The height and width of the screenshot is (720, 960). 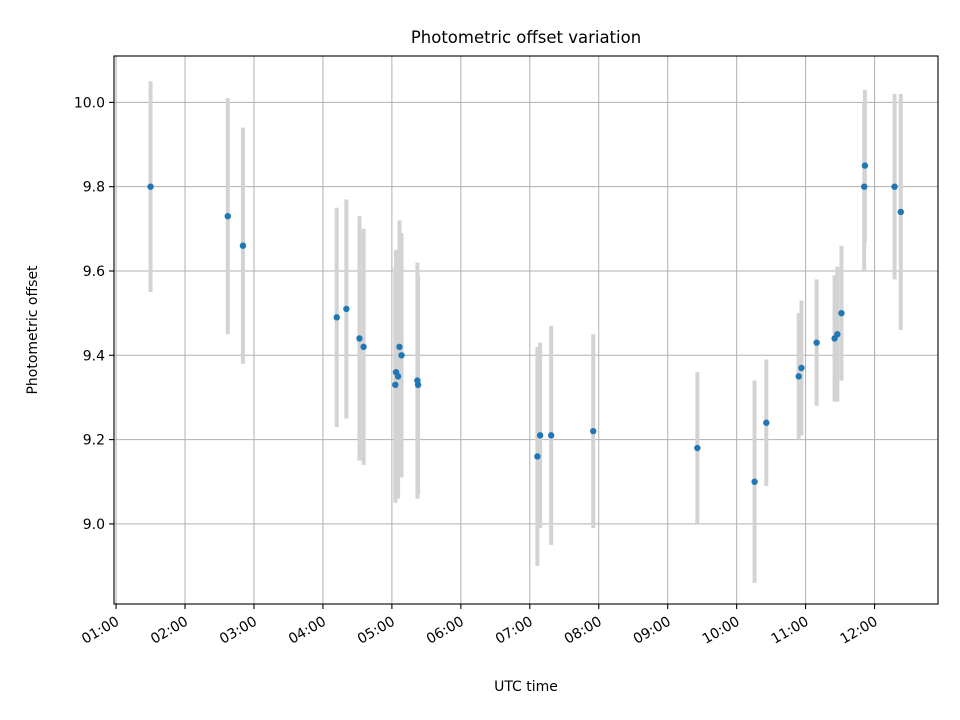 I want to click on x-tick-label: 07:00, so click(x=514, y=631).